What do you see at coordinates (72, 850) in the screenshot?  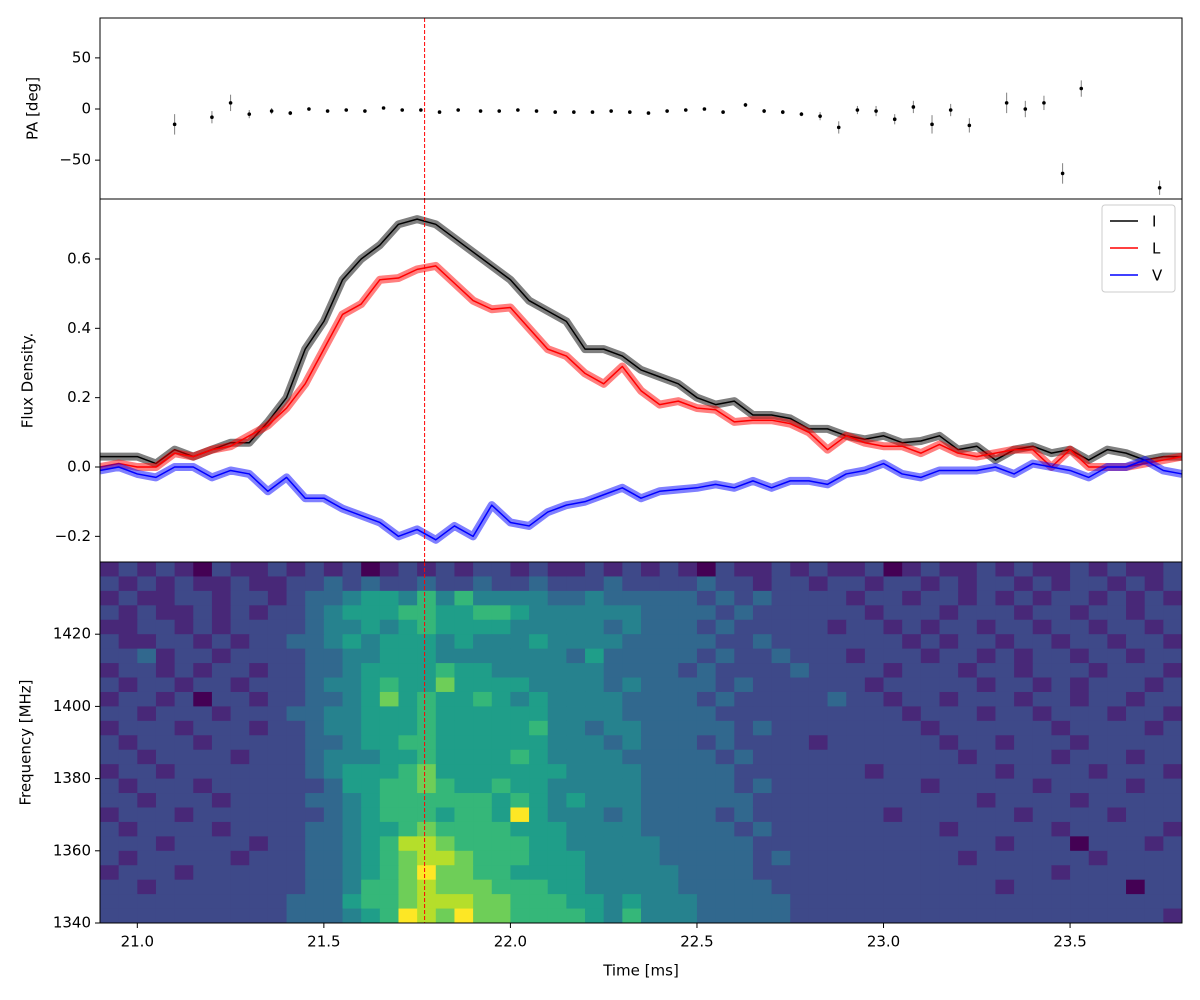 I see `y-tick-label: 1360` at bounding box center [72, 850].